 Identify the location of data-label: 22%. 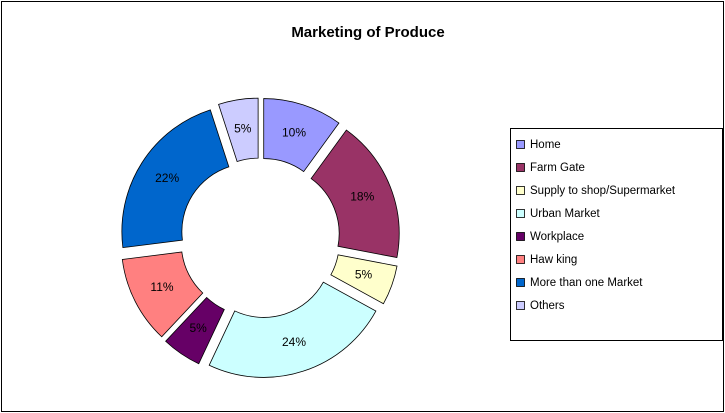
(167, 178).